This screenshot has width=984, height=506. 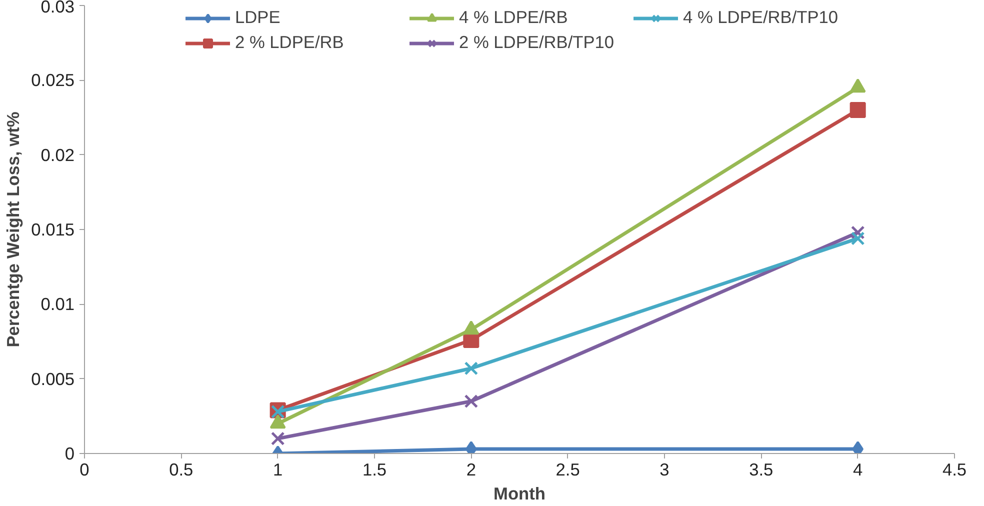 I want to click on x-tick-label: 2.5, so click(x=568, y=470).